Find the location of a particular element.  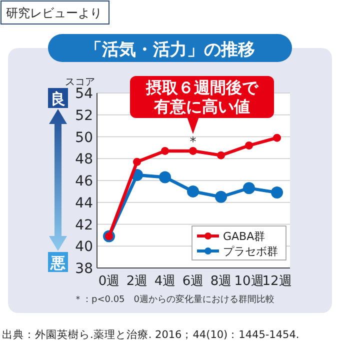

y-tick-label: 46 is located at coordinates (84, 182).